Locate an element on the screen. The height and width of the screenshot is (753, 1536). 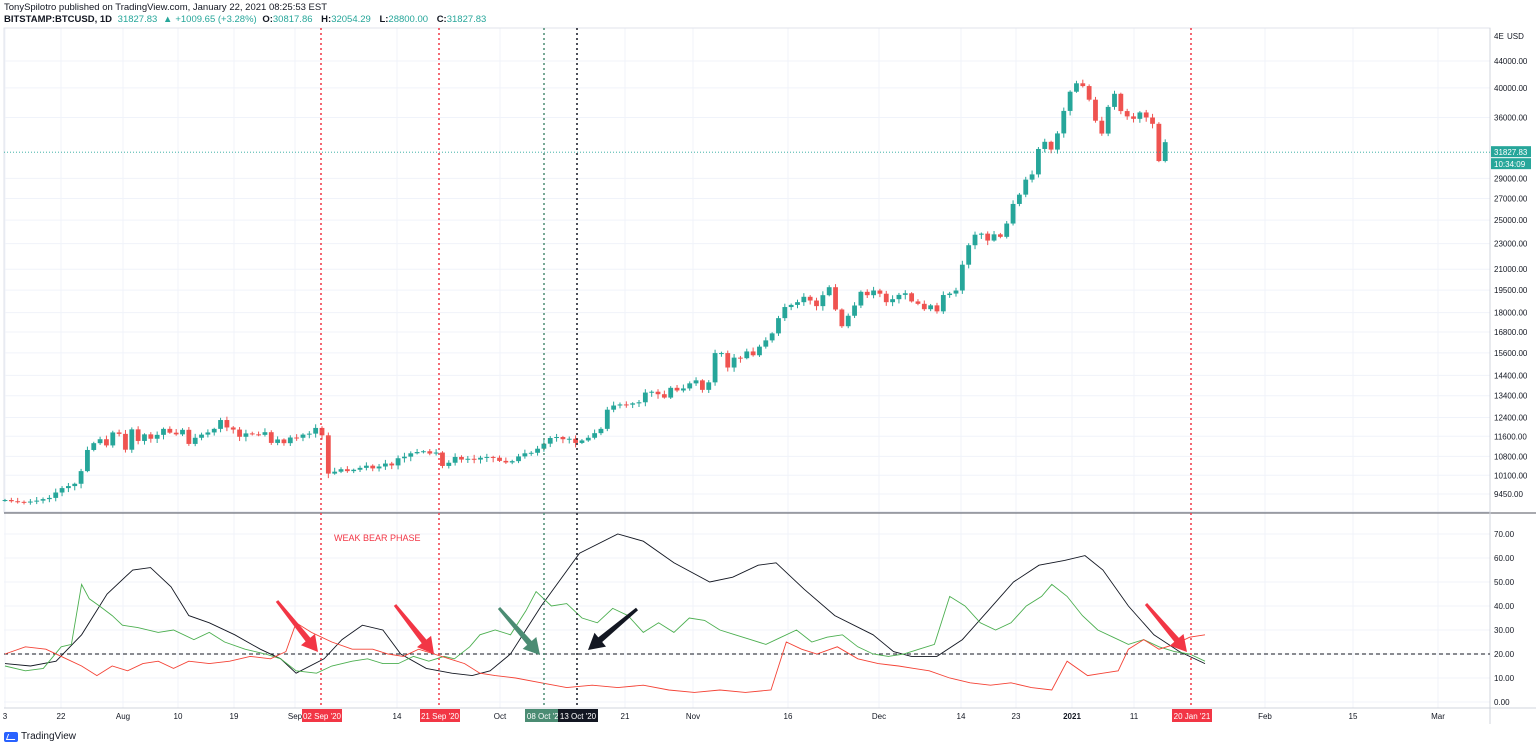
brand-name: TradingView is located at coordinates (49, 736).